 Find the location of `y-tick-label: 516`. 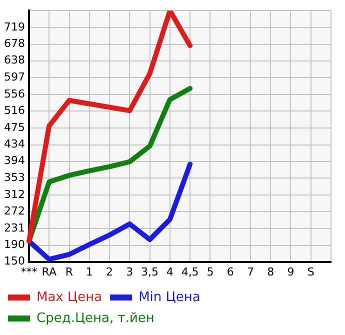

y-tick-label: 516 is located at coordinates (14, 110).